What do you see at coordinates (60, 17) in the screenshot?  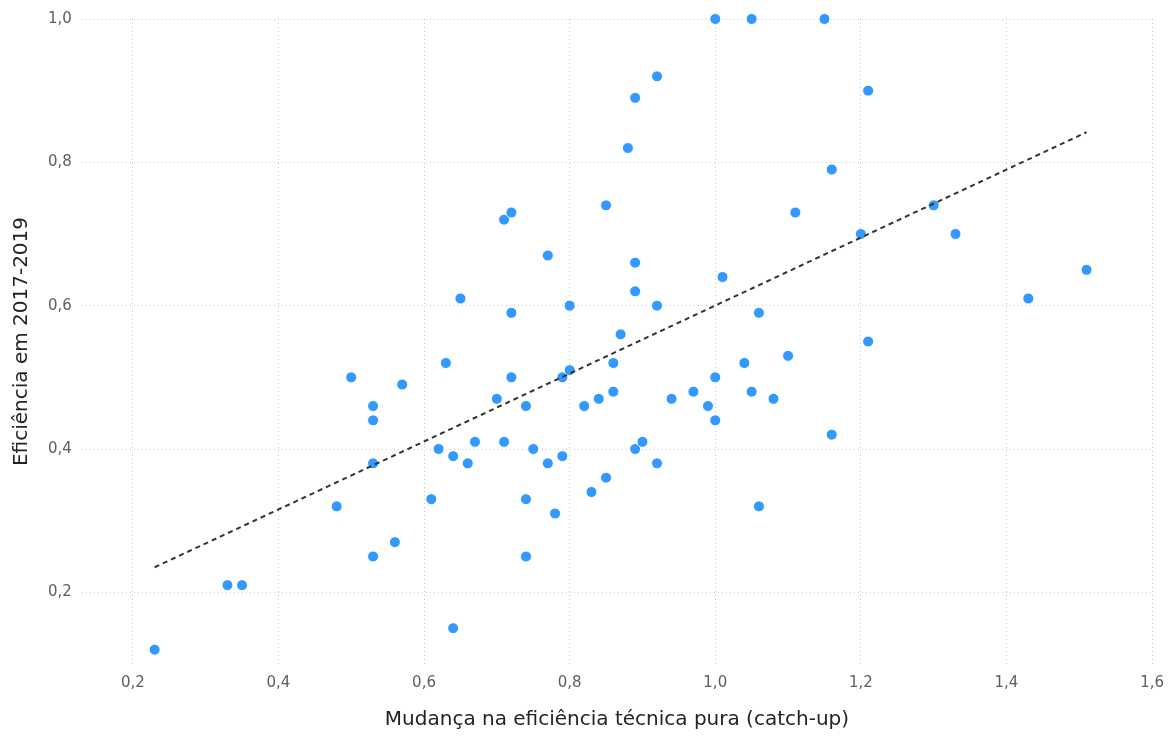 I see `y-tick-label: 1,0` at bounding box center [60, 17].